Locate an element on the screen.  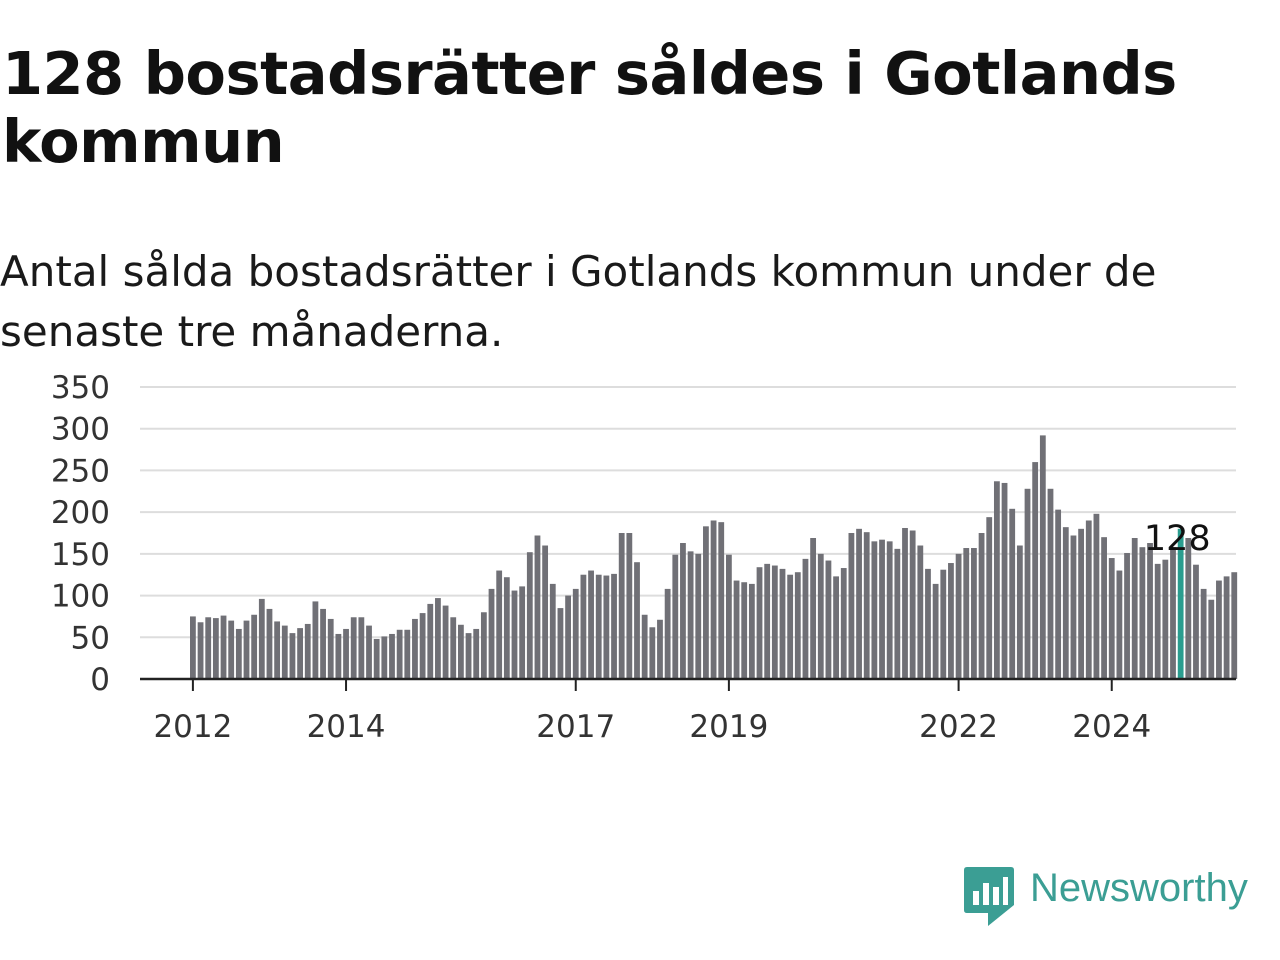
y-tick-label: 150 is located at coordinates (80, 555).